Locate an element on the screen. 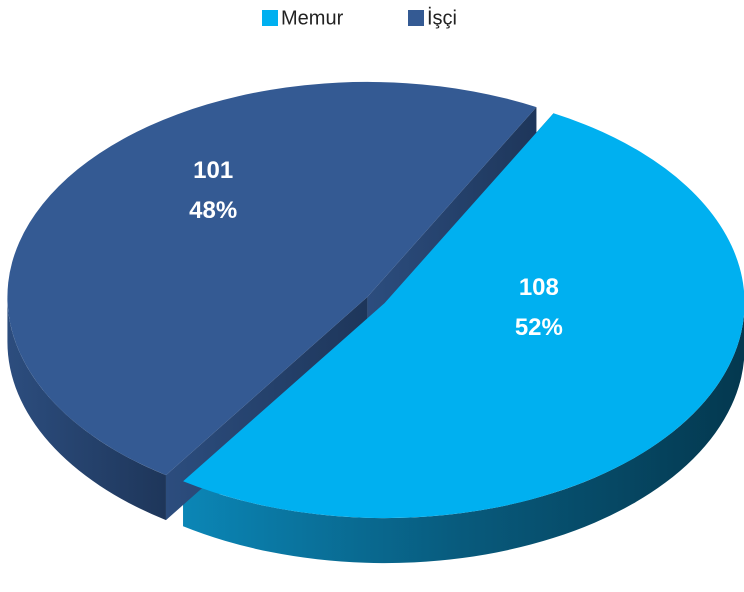 The height and width of the screenshot is (592, 744). legend-label: İşçi is located at coordinates (442, 17).